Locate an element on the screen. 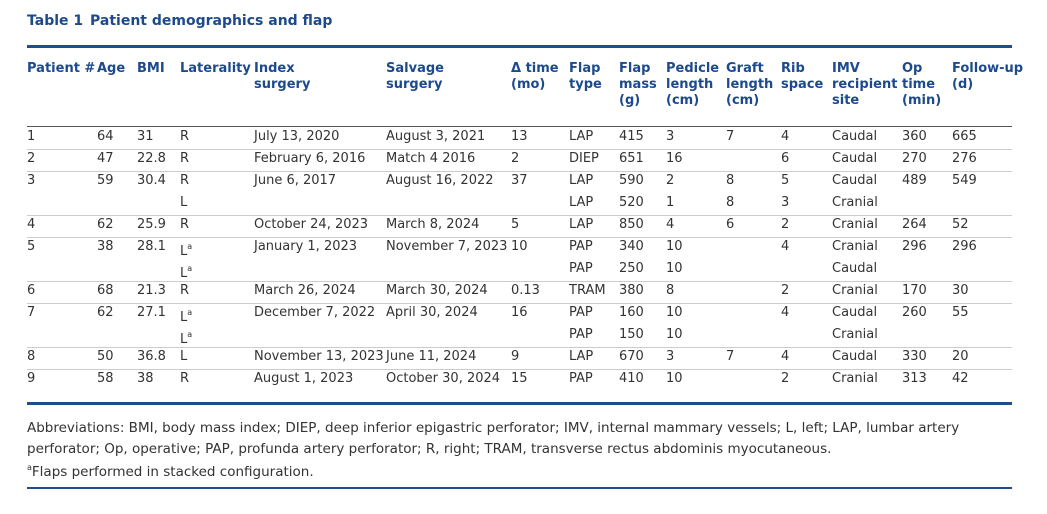  cell: 31 is located at coordinates (145, 136).